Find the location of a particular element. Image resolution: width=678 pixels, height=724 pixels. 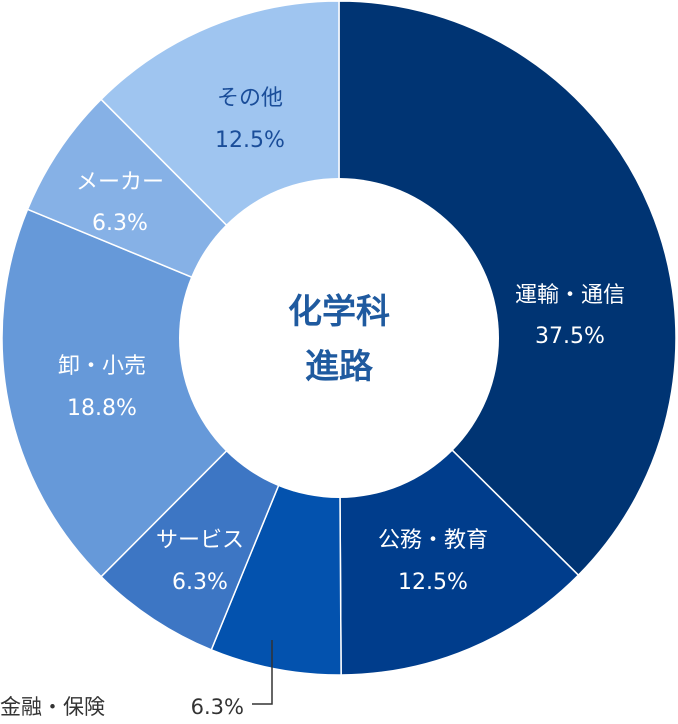

center-title-line-2: 進路 is located at coordinates (339, 367).